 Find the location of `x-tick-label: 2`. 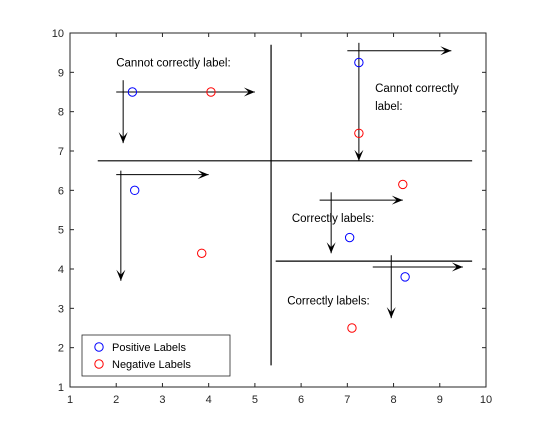

x-tick-label: 2 is located at coordinates (116, 400).